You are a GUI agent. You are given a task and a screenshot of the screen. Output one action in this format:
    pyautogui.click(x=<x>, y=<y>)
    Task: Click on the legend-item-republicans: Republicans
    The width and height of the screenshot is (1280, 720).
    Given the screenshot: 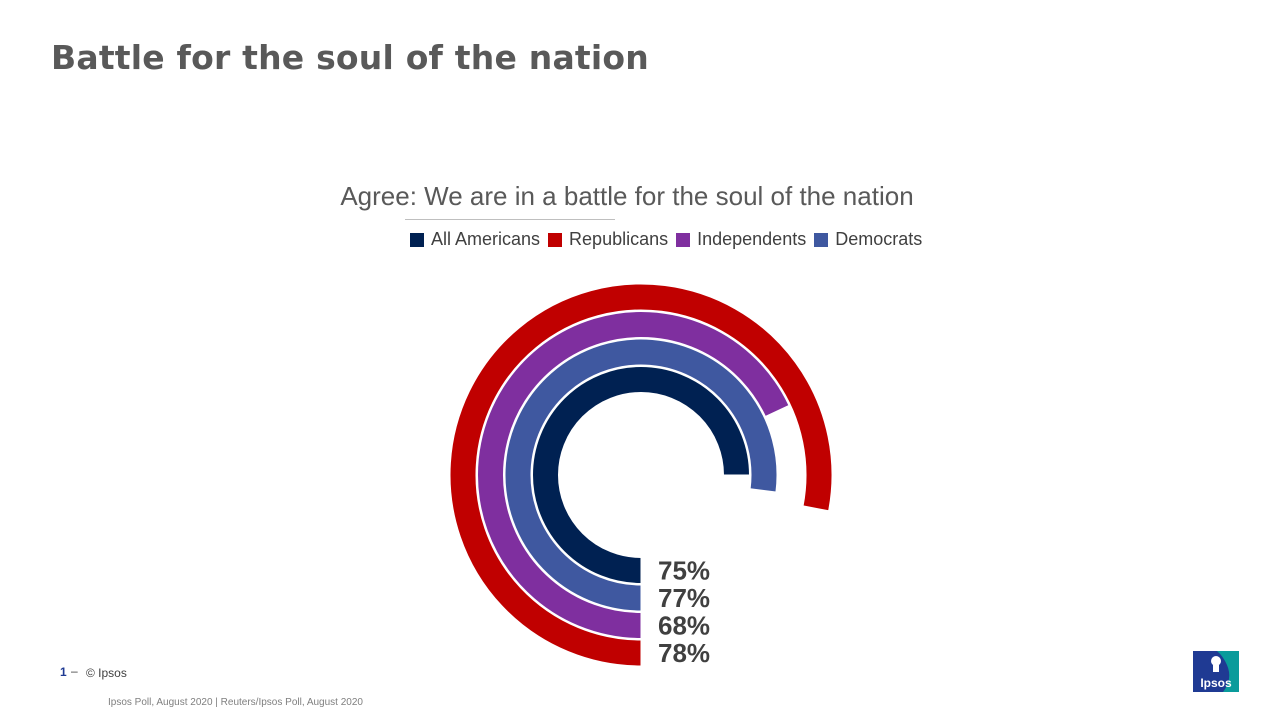 What is the action you would take?
    pyautogui.click(x=608, y=239)
    